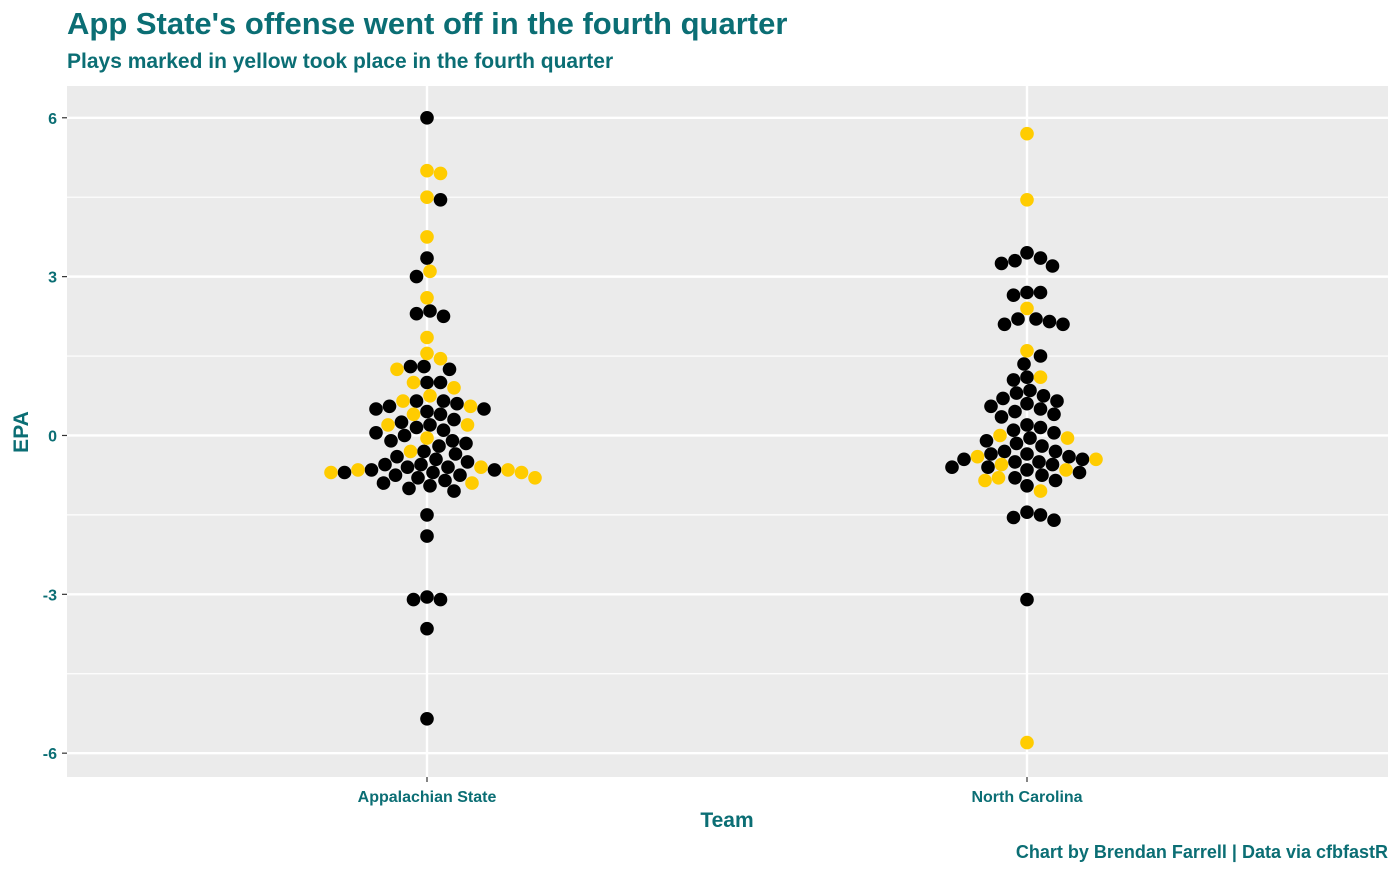 This screenshot has width=1400, height=874. Describe the element at coordinates (726, 820) in the screenshot. I see `x-axis-title: Team` at that location.